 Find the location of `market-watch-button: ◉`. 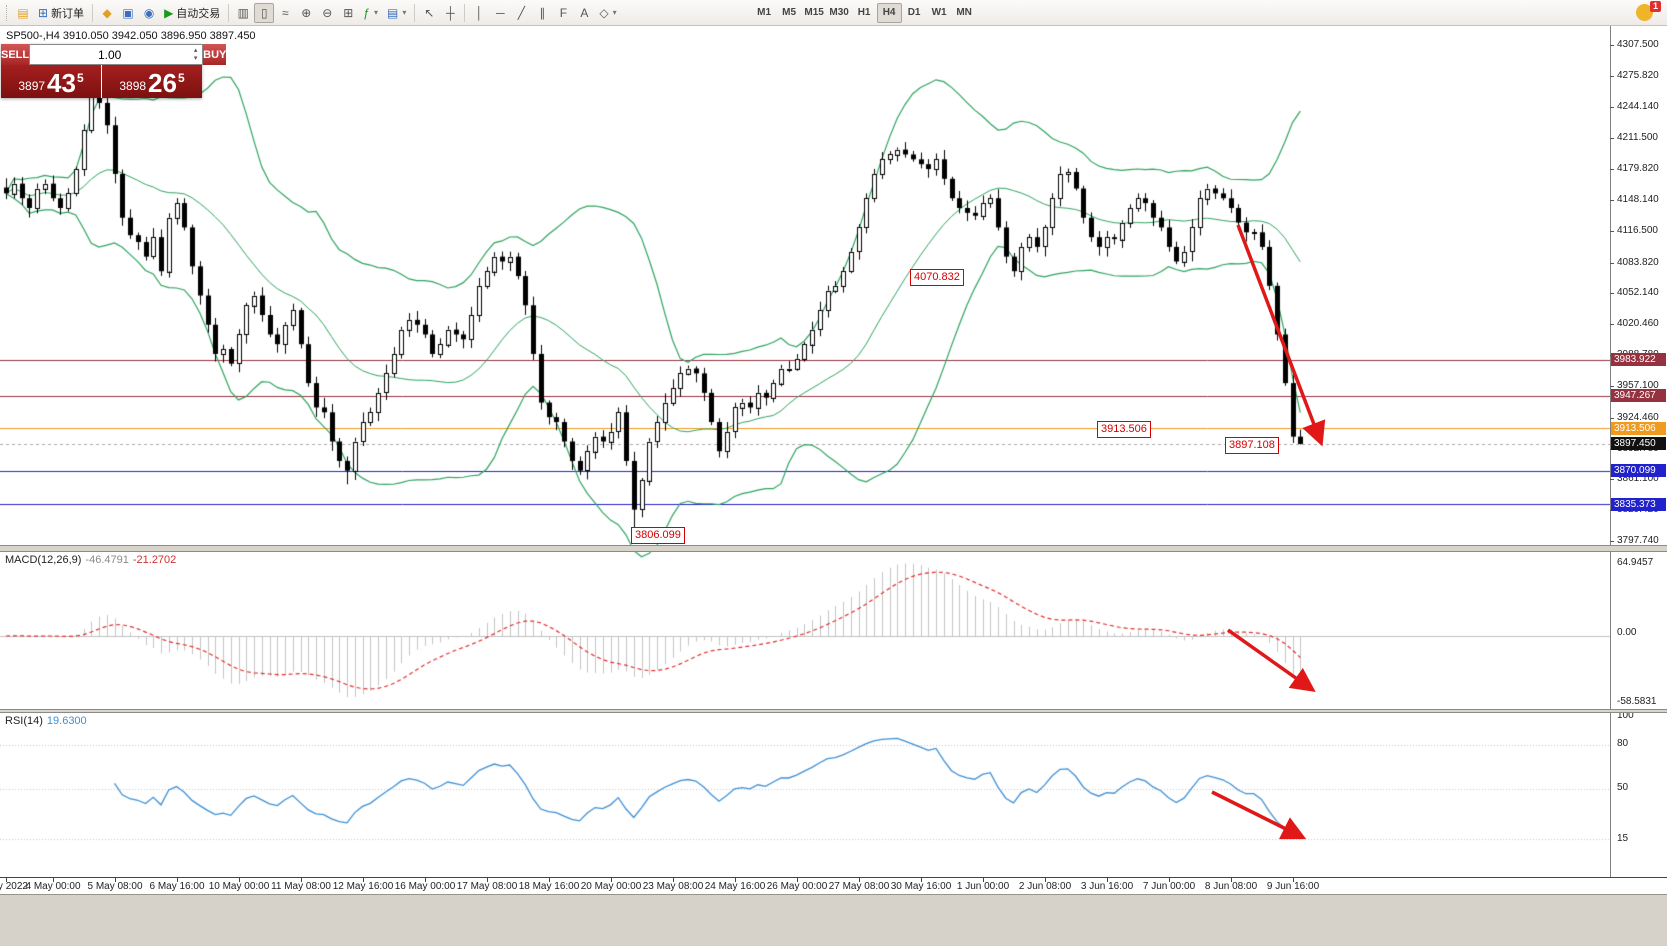

market-watch-button: ◉ is located at coordinates (149, 13).